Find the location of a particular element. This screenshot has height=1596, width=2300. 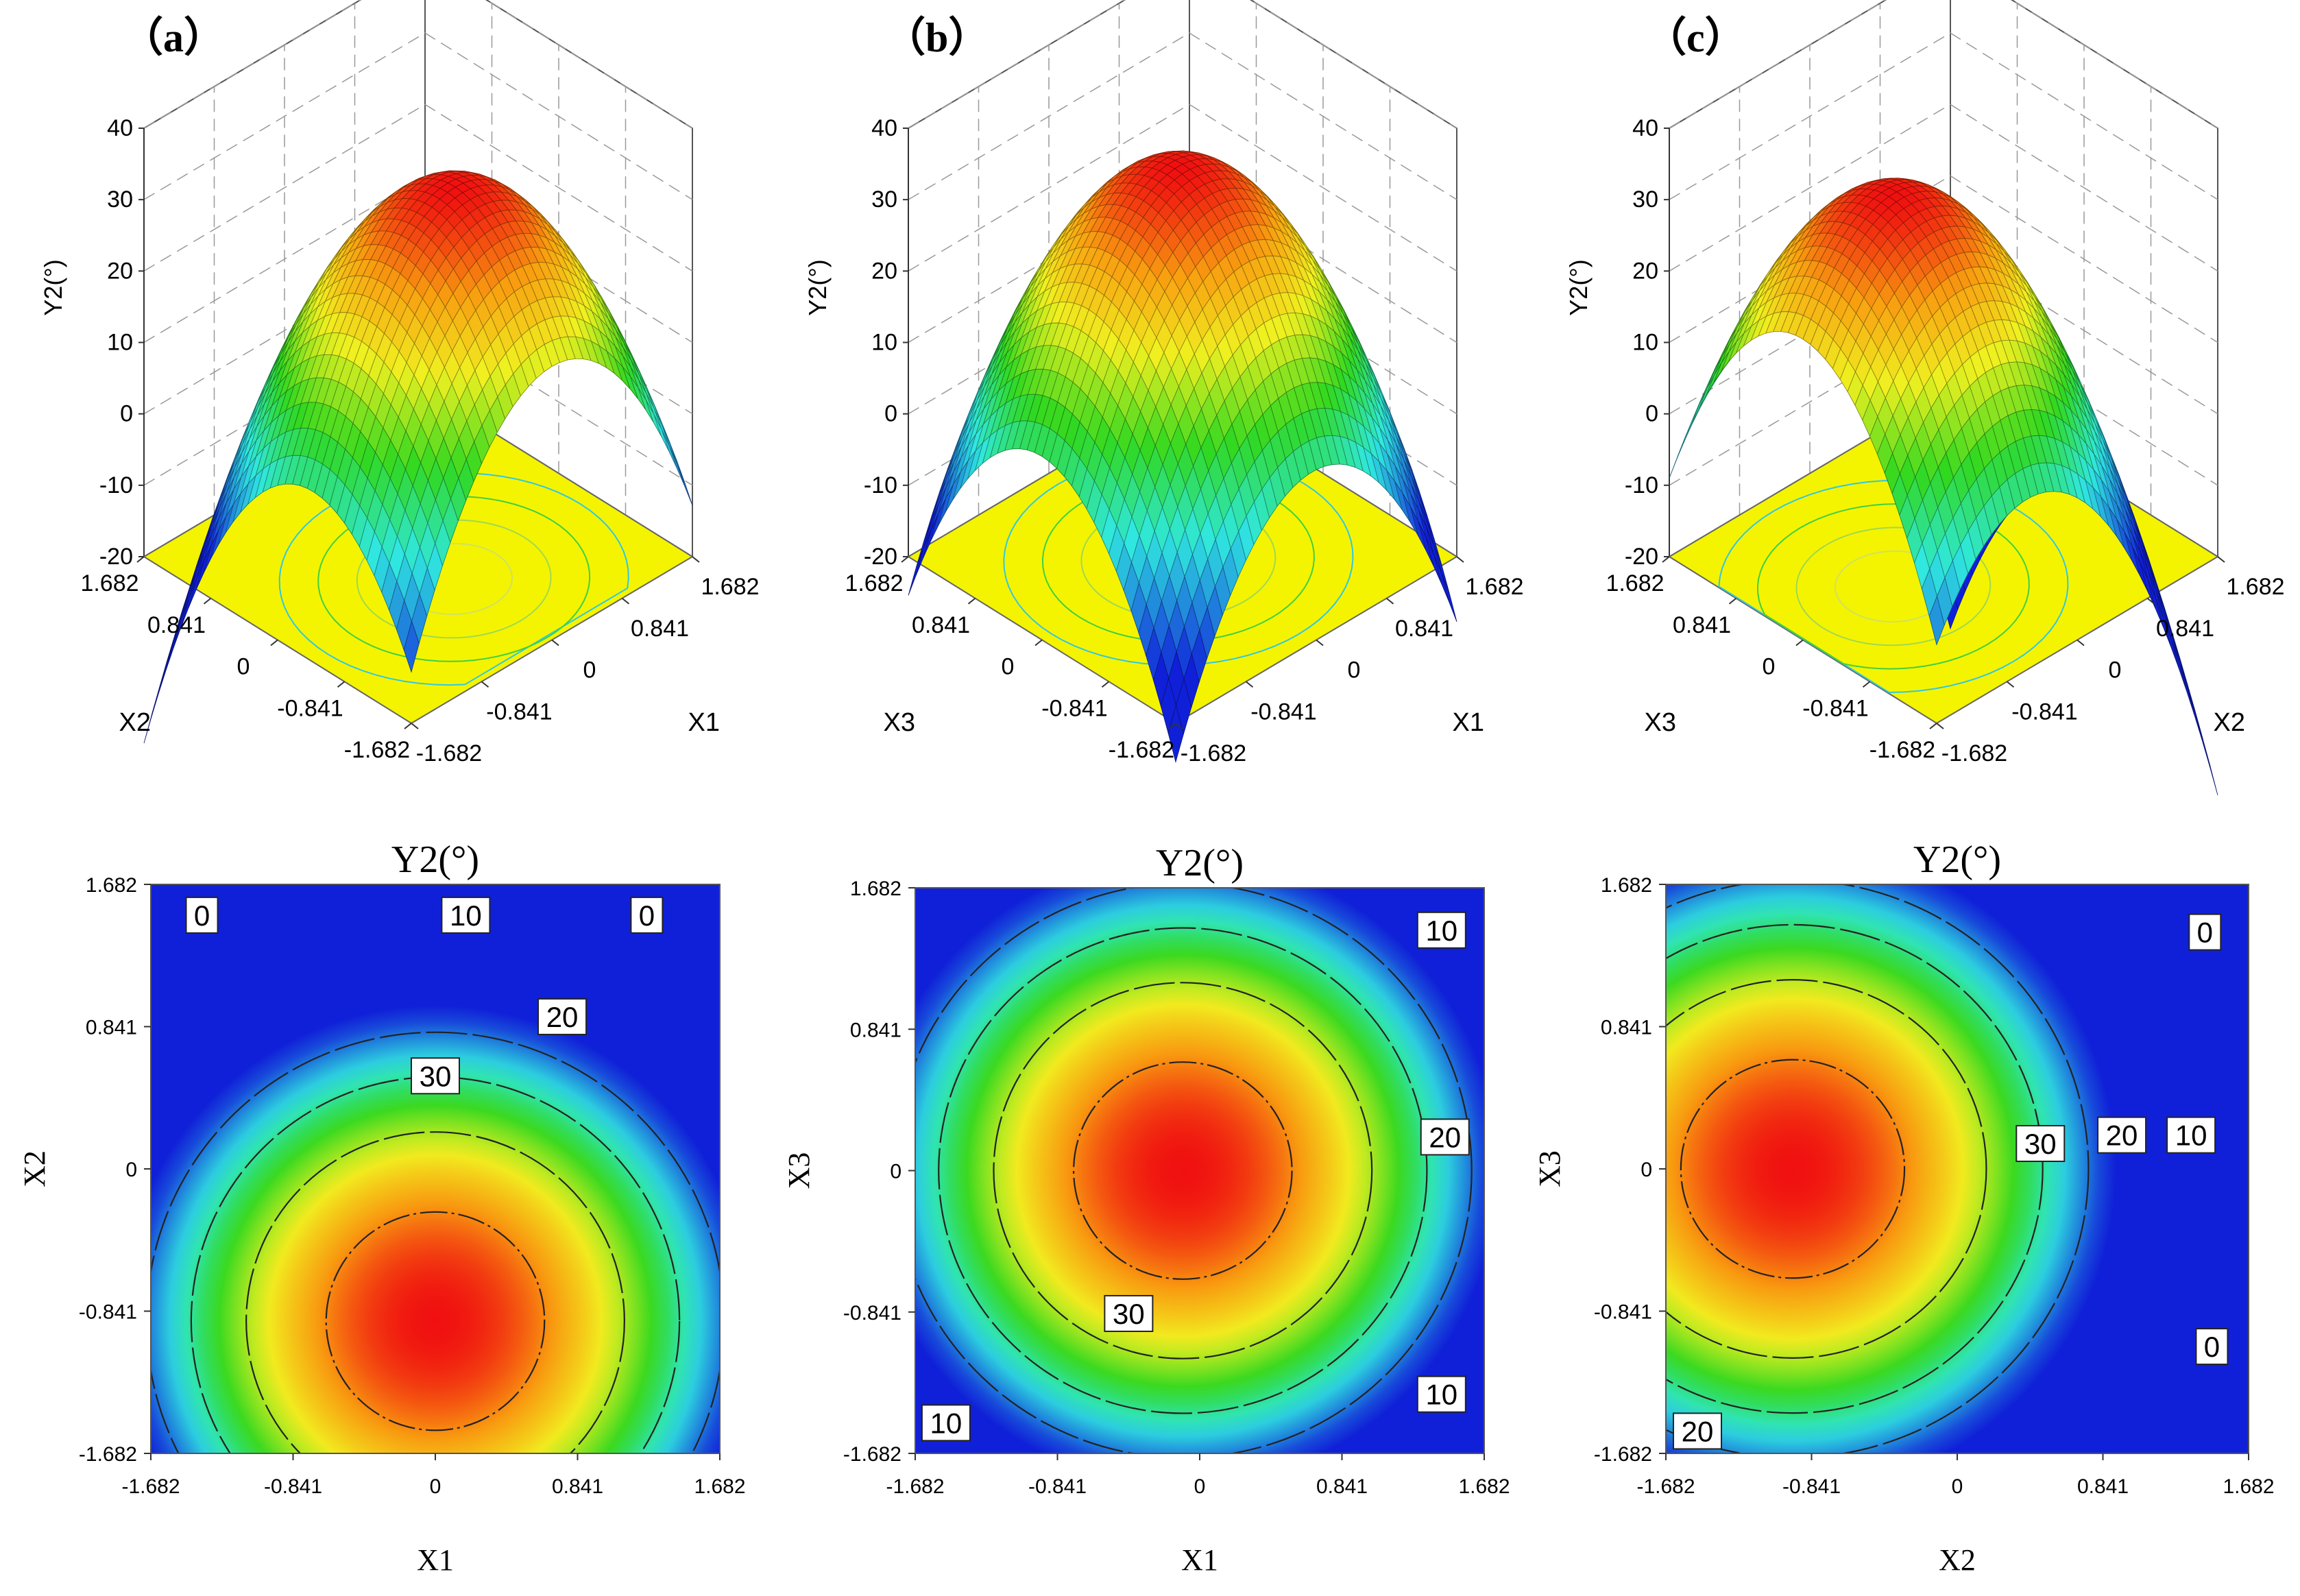

surface-facet is located at coordinates (1449, 597).